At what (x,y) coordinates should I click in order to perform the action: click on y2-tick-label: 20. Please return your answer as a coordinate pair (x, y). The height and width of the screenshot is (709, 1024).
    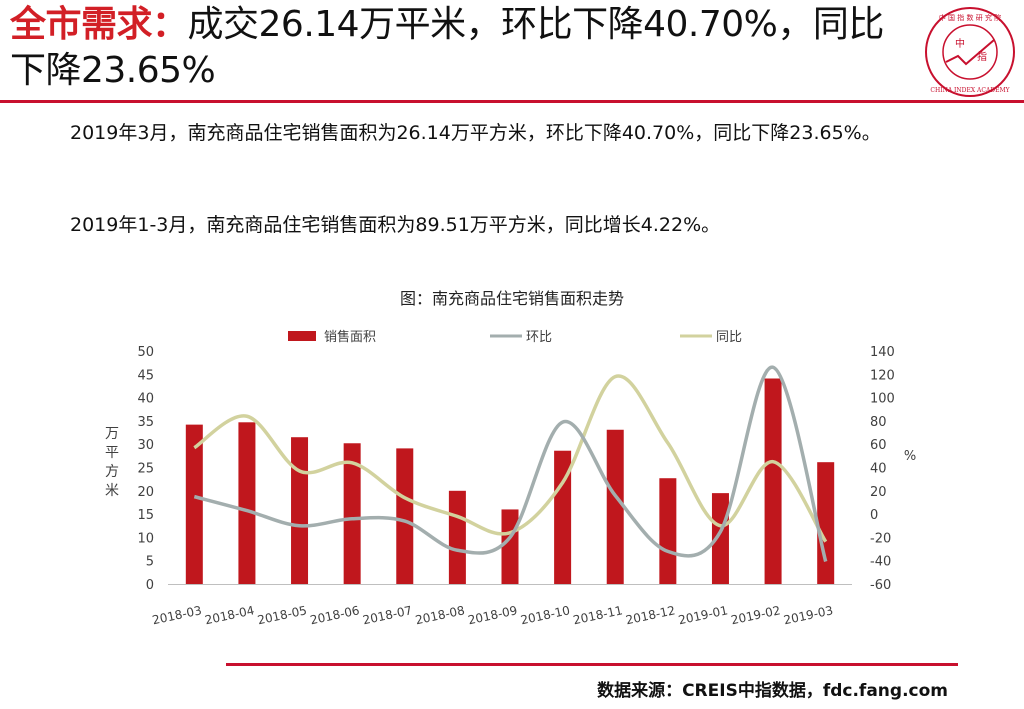
    Looking at the image, I should click on (878, 492).